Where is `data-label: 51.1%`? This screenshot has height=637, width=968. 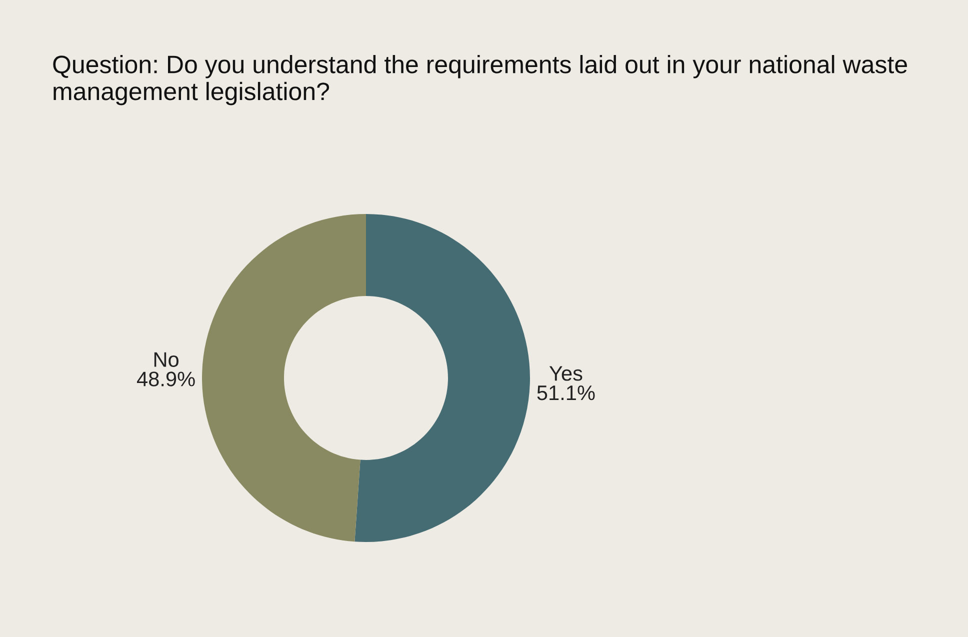
data-label: 51.1% is located at coordinates (566, 393).